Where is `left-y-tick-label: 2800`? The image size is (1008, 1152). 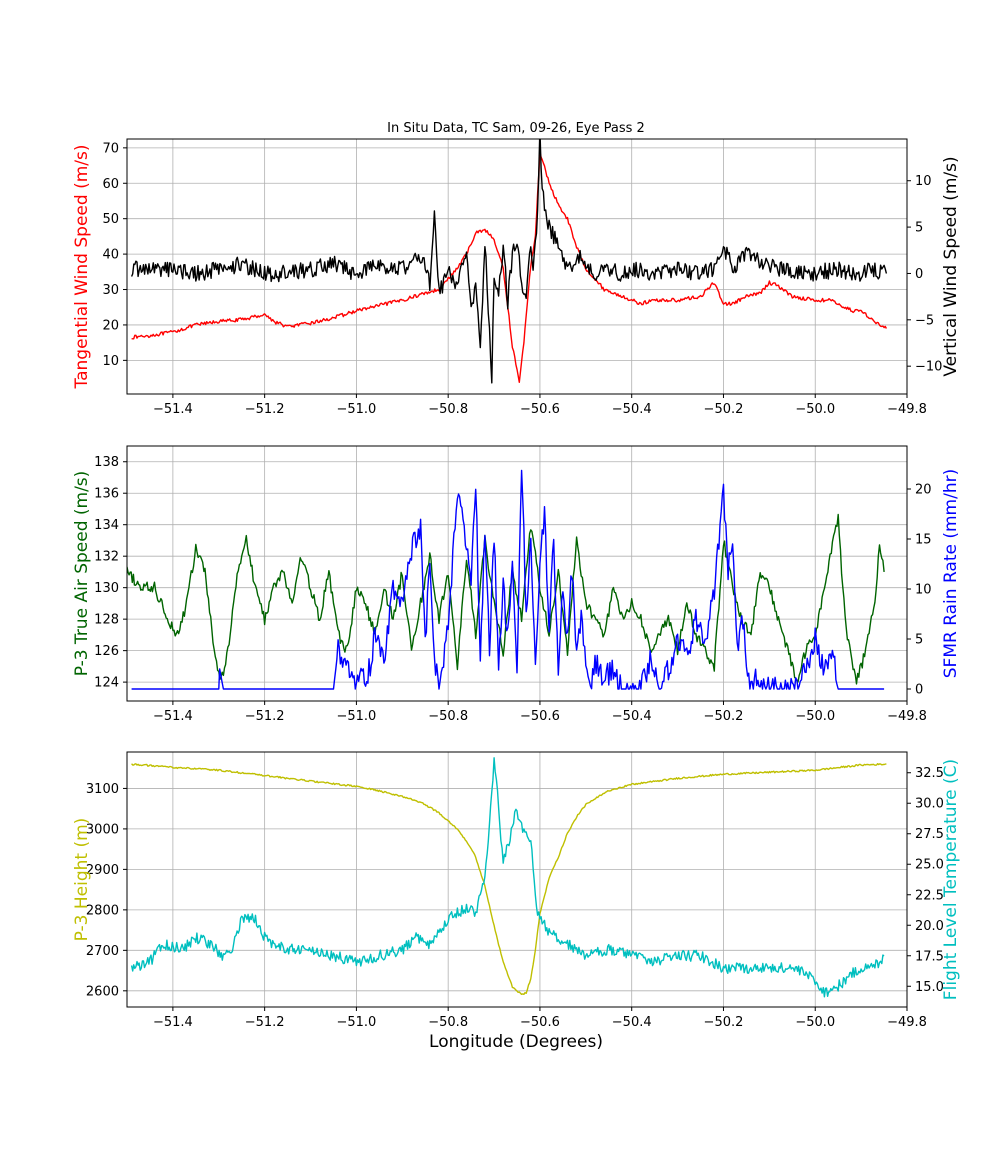
left-y-tick-label: 2800 is located at coordinates (102, 910).